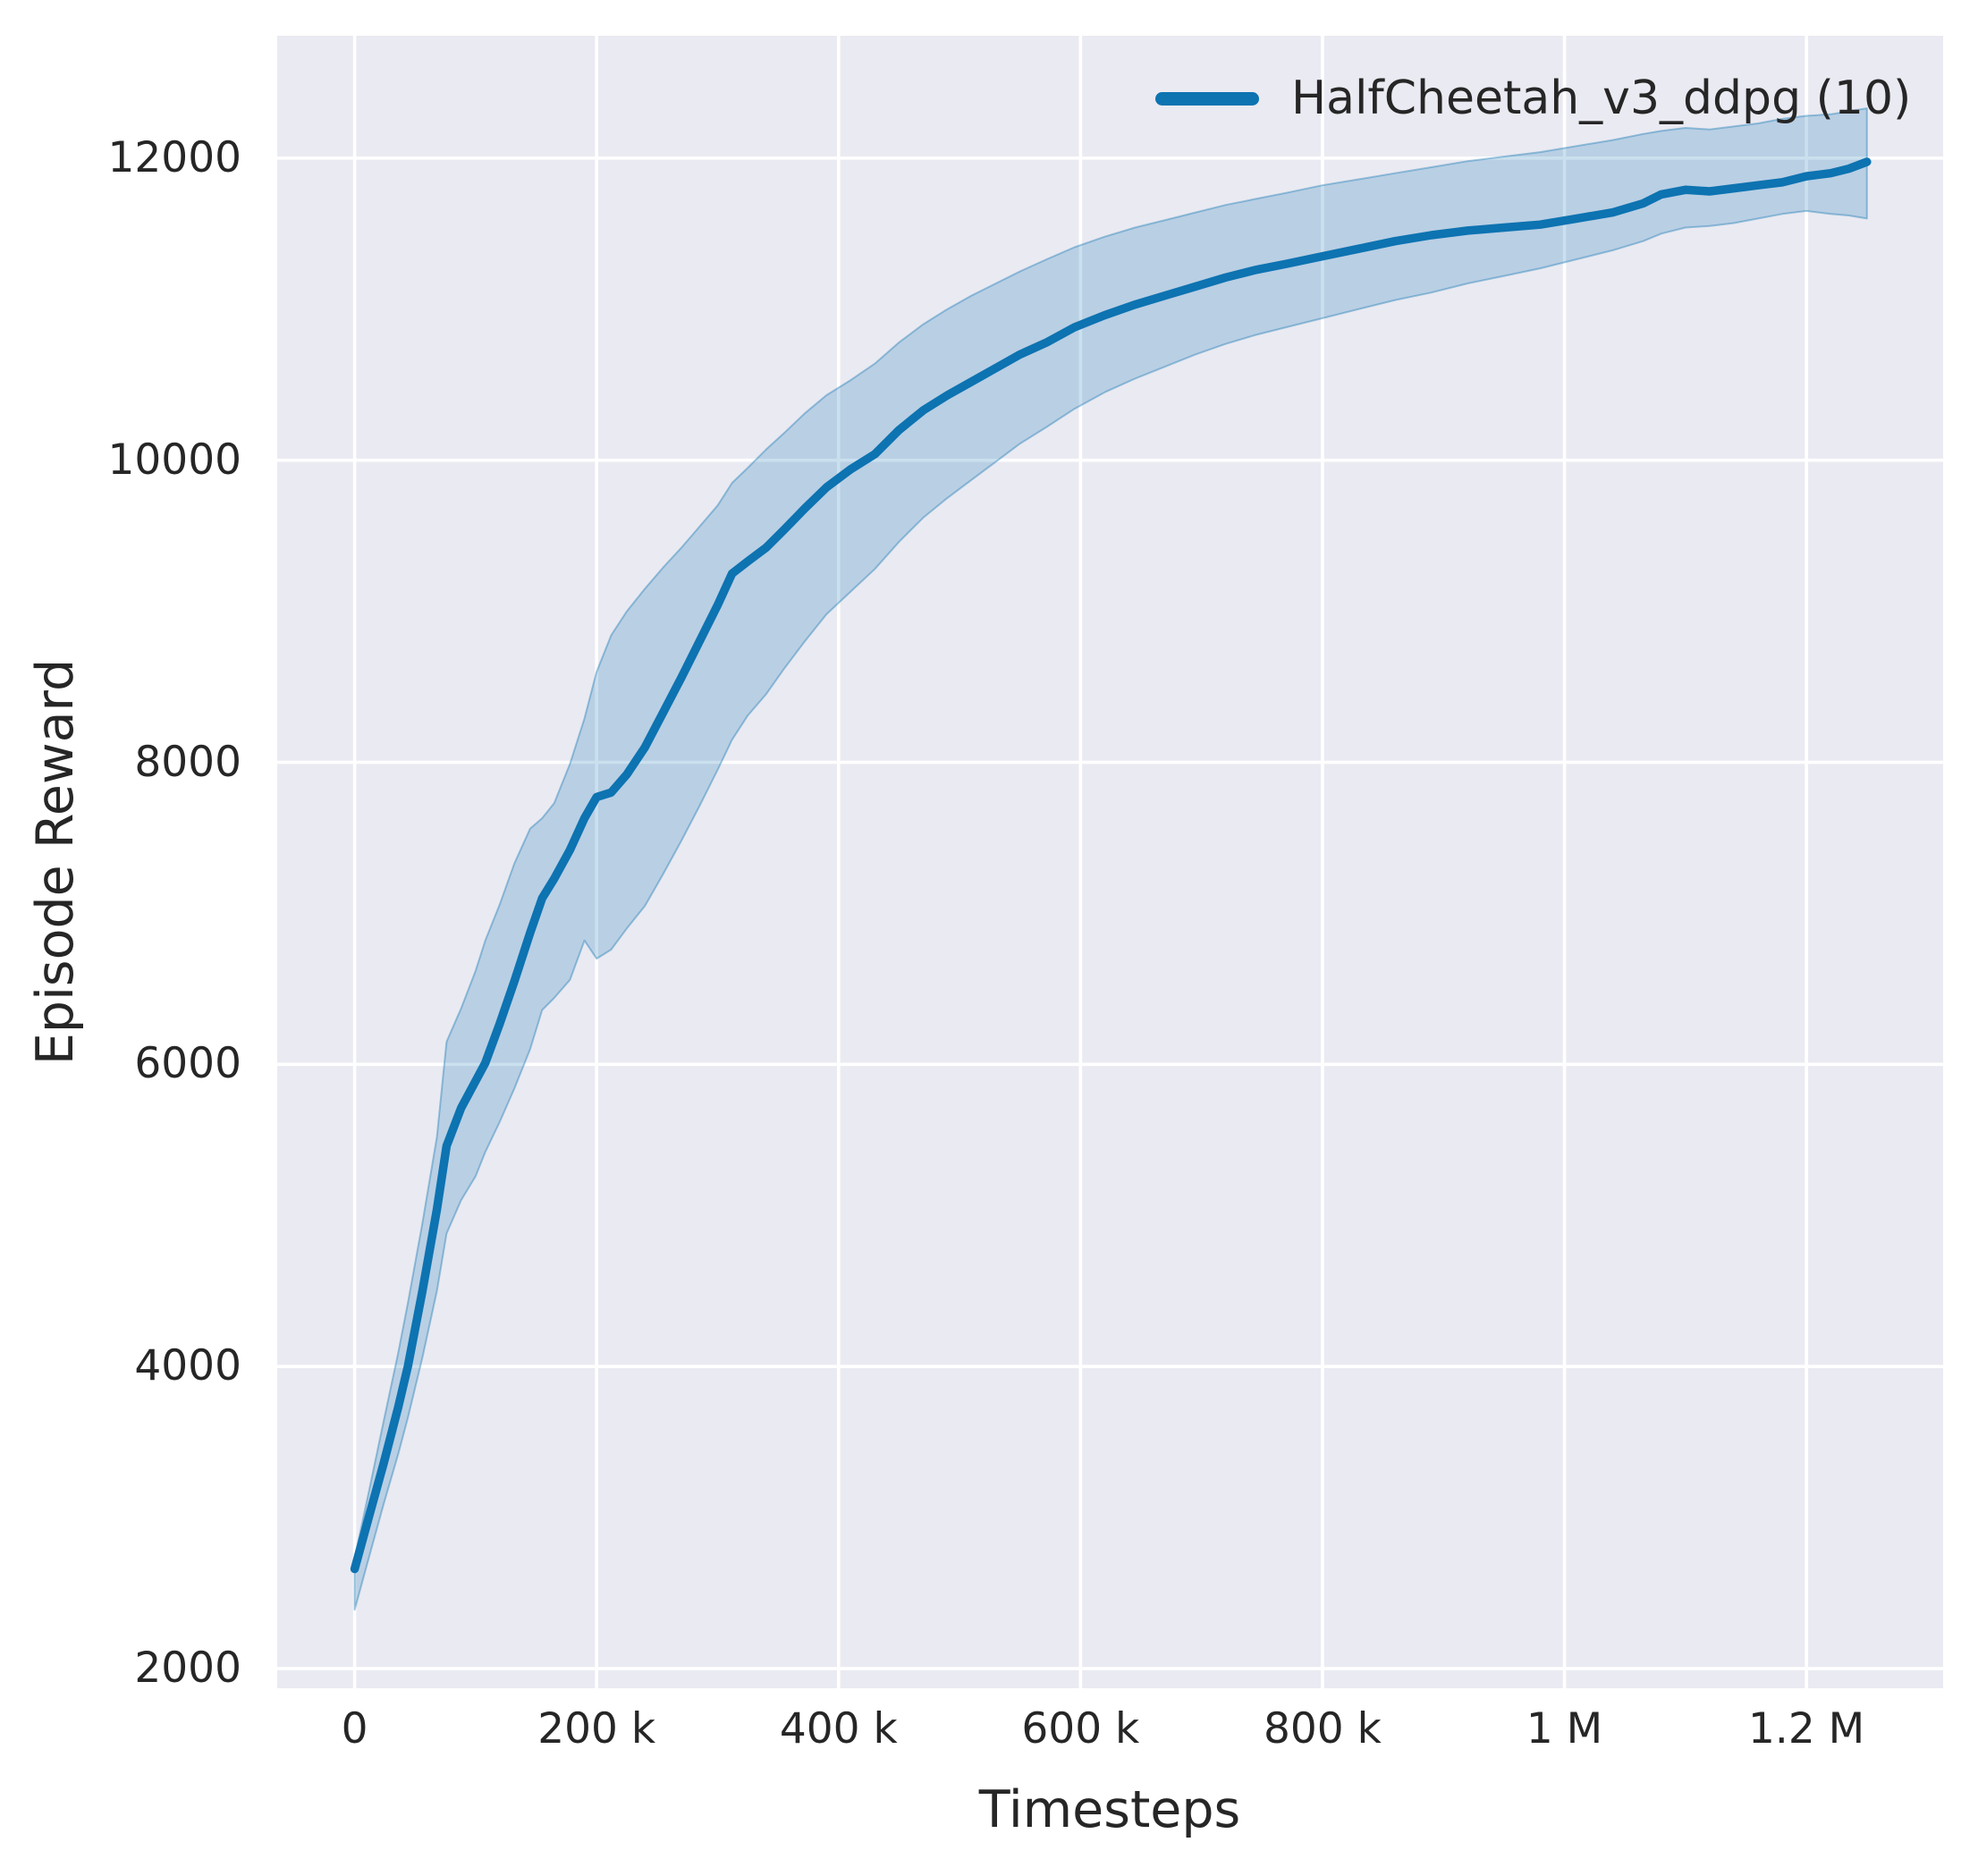 The height and width of the screenshot is (1876, 1978). Describe the element at coordinates (1806, 1728) in the screenshot. I see `x-tick: 1.2 M` at that location.